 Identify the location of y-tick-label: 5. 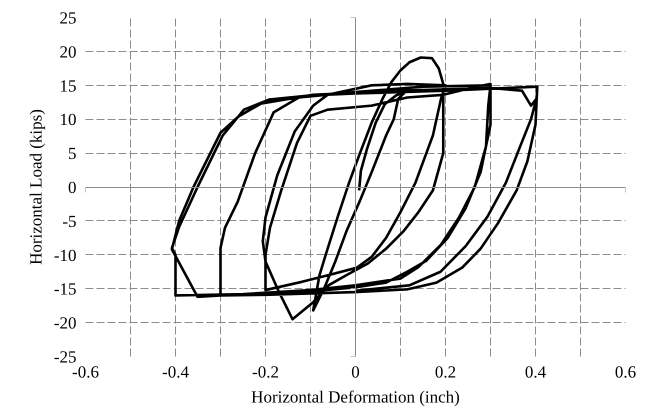
(72, 154).